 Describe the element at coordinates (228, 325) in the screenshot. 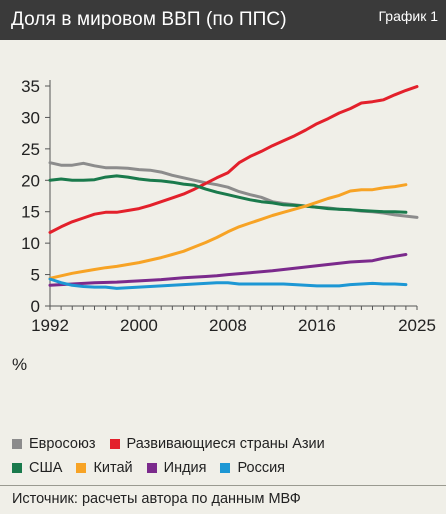

I see `x-tick-label: 2008` at that location.